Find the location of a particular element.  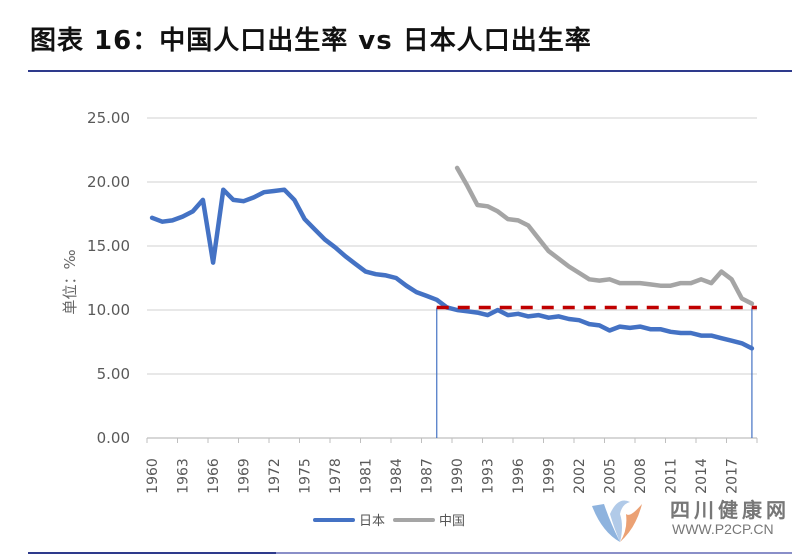

legend-item-japan: 日本 is located at coordinates (349, 519).